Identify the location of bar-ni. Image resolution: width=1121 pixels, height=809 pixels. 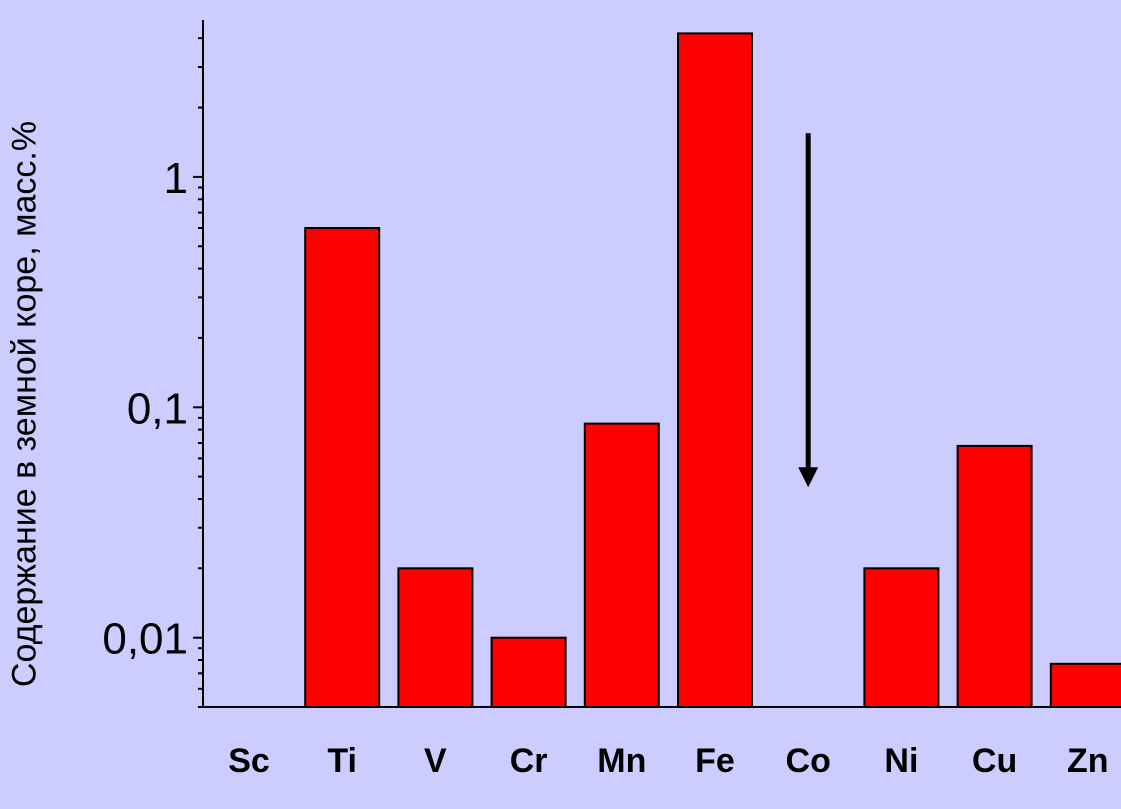
(901, 637).